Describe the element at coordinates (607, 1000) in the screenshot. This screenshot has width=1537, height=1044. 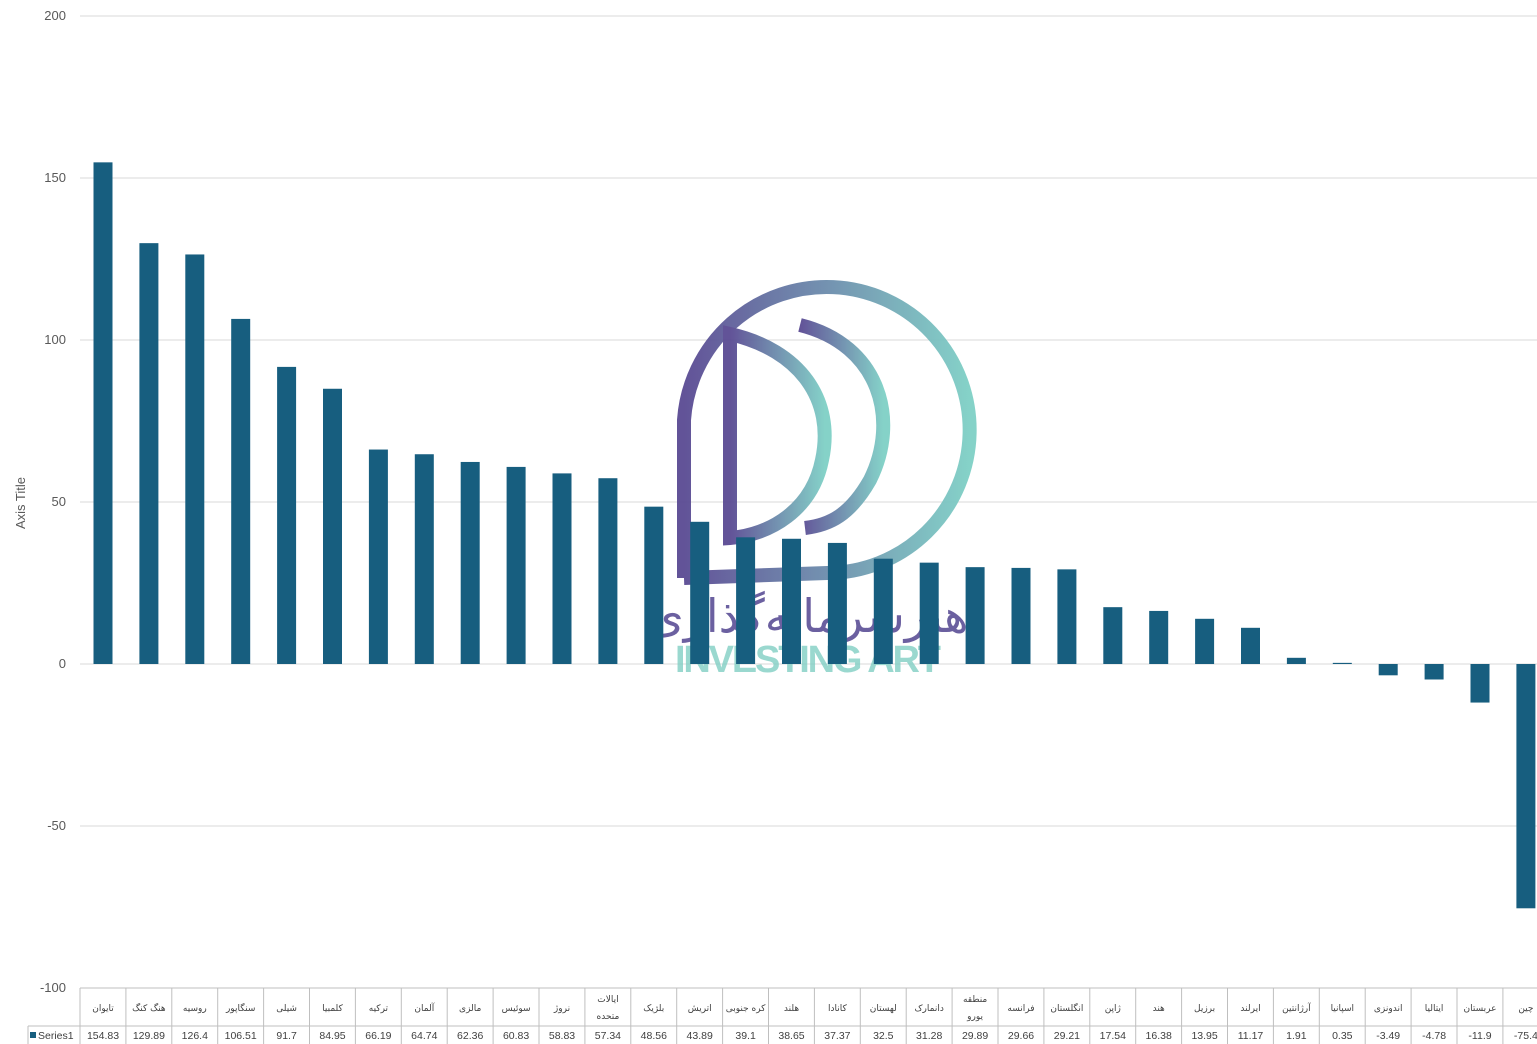
I see `category-label: ایالات` at that location.